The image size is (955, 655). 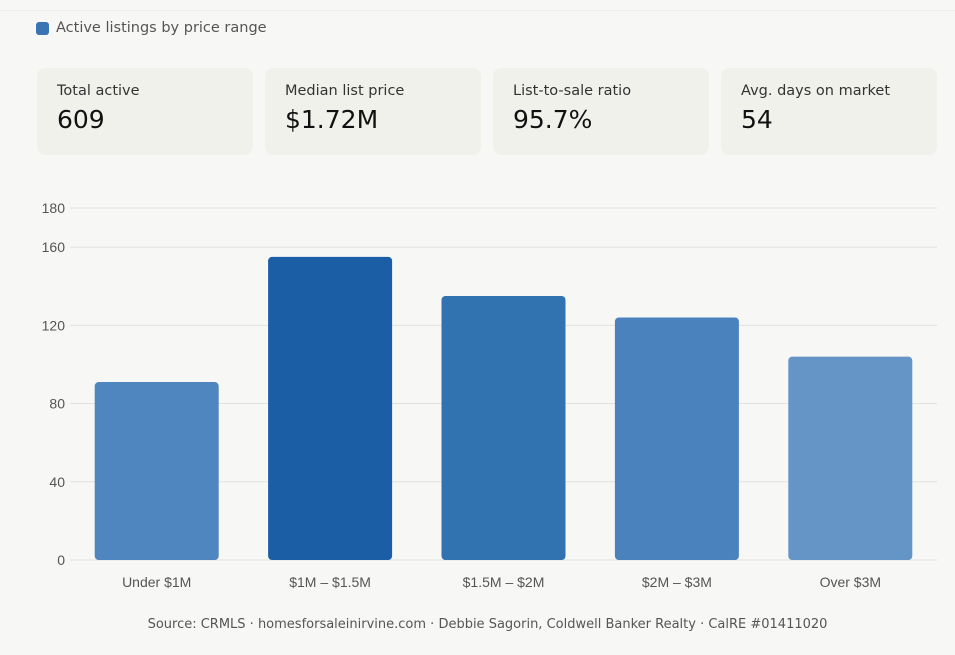 I want to click on stat-value: $1.72M, so click(x=332, y=119).